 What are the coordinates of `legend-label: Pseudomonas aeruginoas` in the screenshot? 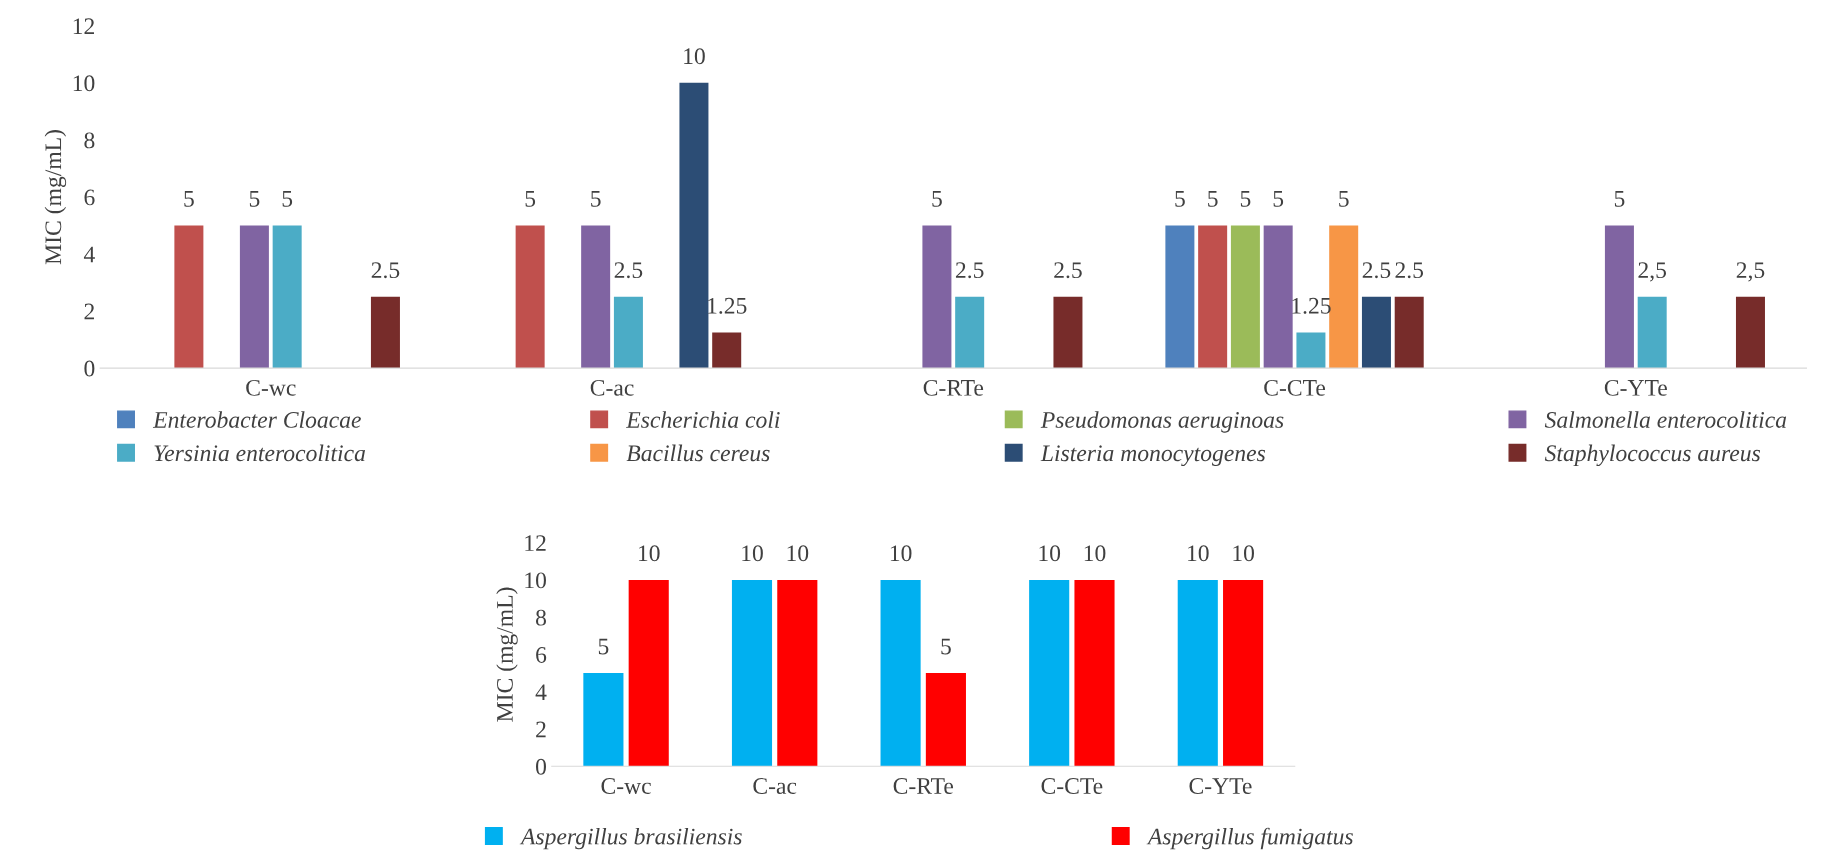 It's located at (1162, 422).